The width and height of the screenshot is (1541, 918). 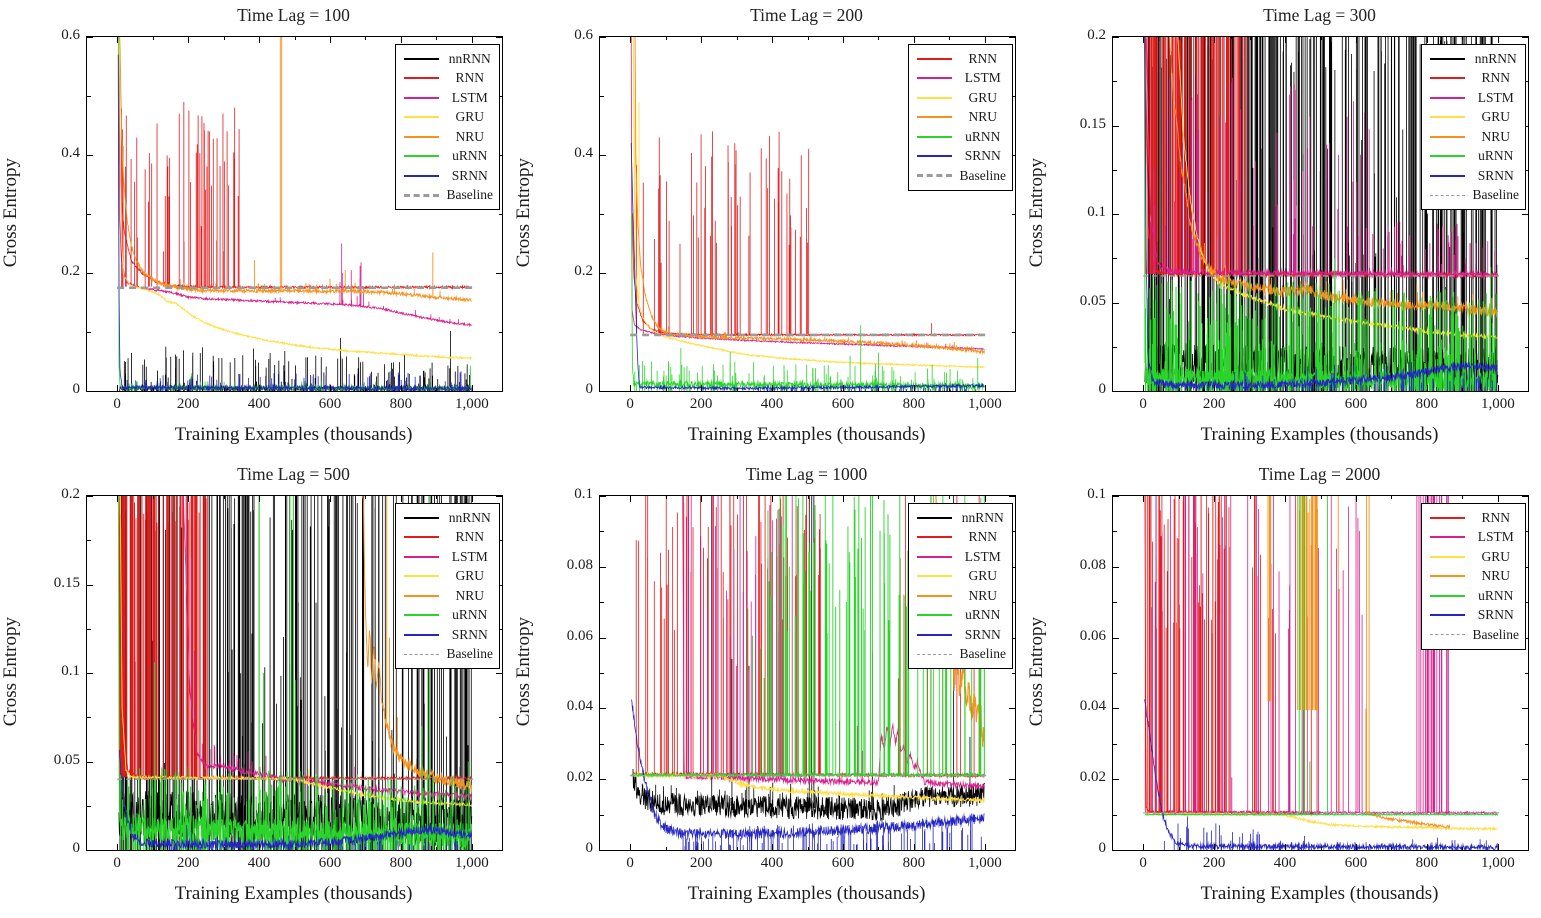 What do you see at coordinates (843, 863) in the screenshot?
I see `x-tick-label: 600` at bounding box center [843, 863].